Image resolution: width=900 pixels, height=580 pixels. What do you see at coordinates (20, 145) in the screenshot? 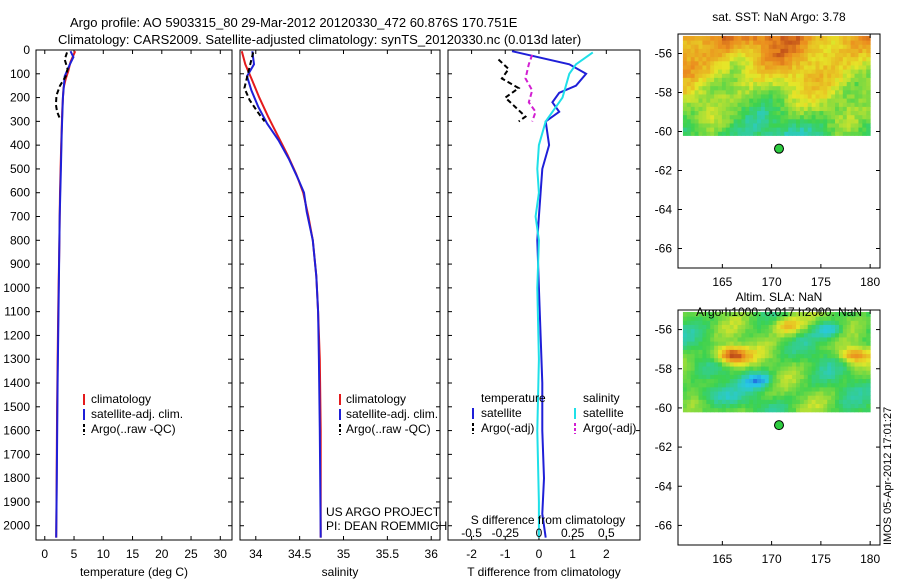
I see `temperature-ytick-label: 400` at bounding box center [20, 145].